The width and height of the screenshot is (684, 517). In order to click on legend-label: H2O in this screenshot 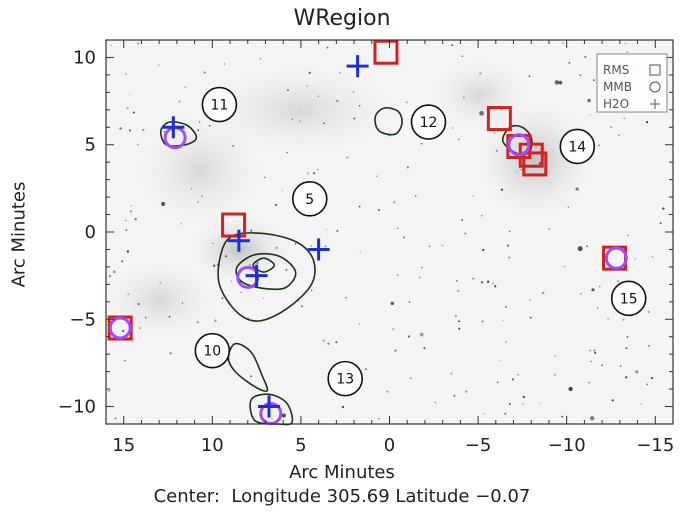, I will do `click(616, 104)`.